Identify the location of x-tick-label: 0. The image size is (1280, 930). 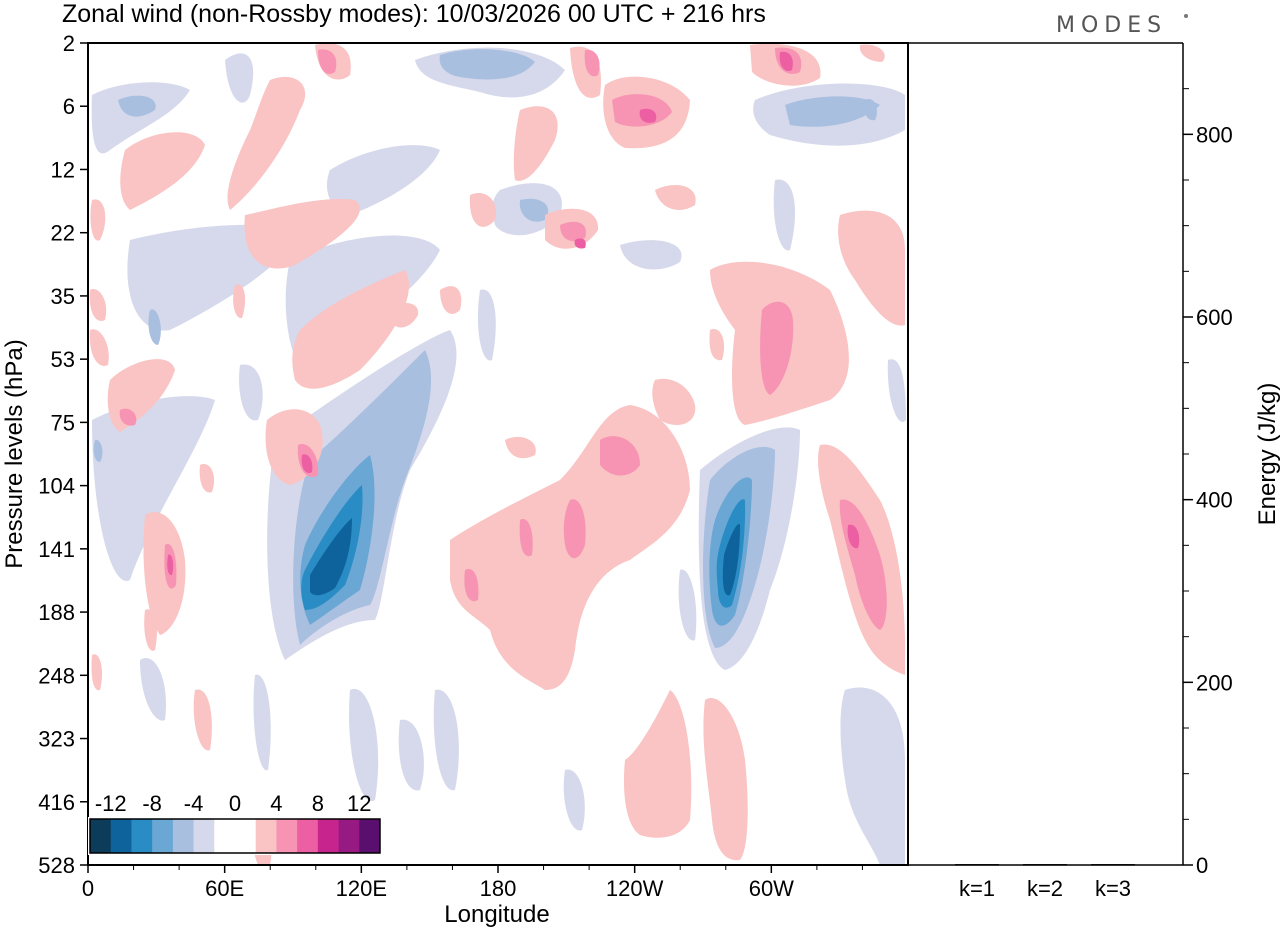
(88, 888).